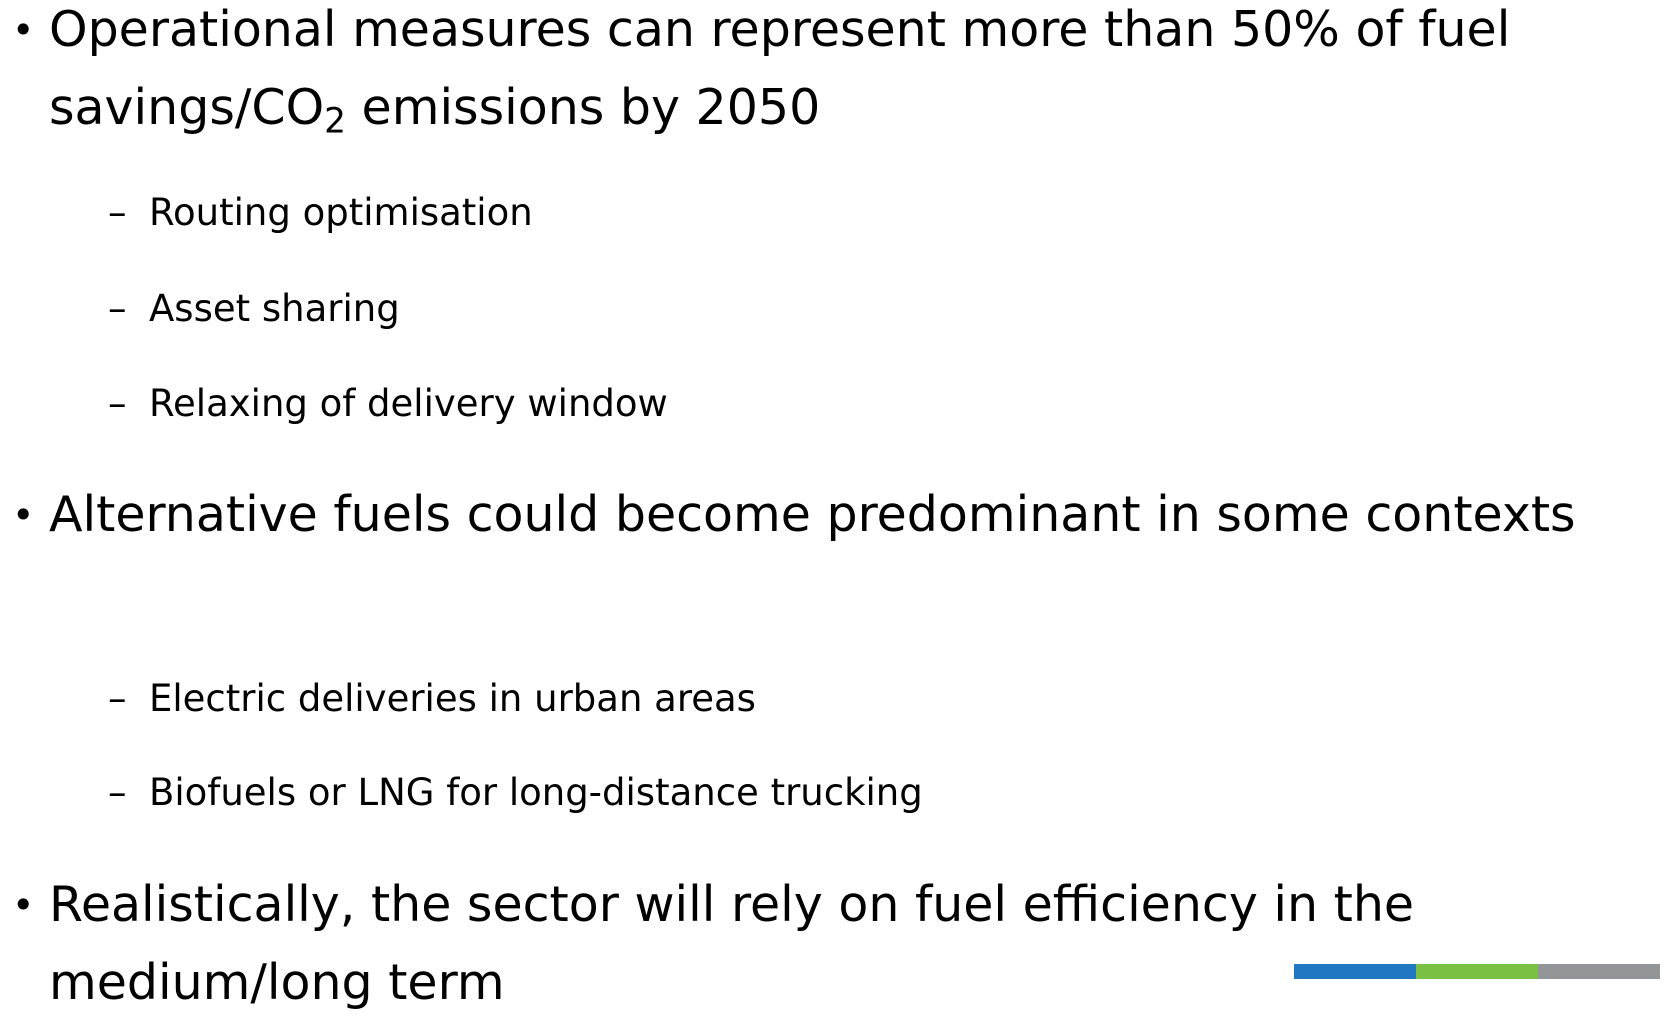 This screenshot has width=1665, height=1022. What do you see at coordinates (274, 308) in the screenshot?
I see `subitem-text: Asset sharing` at bounding box center [274, 308].